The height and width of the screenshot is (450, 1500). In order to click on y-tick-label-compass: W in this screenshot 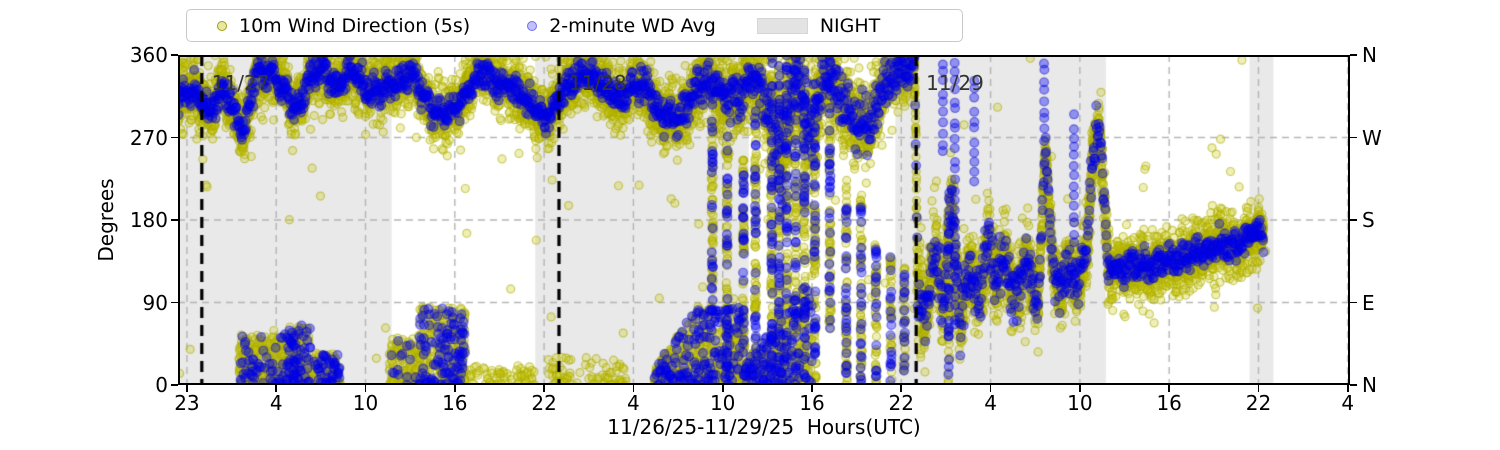, I will do `click(1372, 137)`.